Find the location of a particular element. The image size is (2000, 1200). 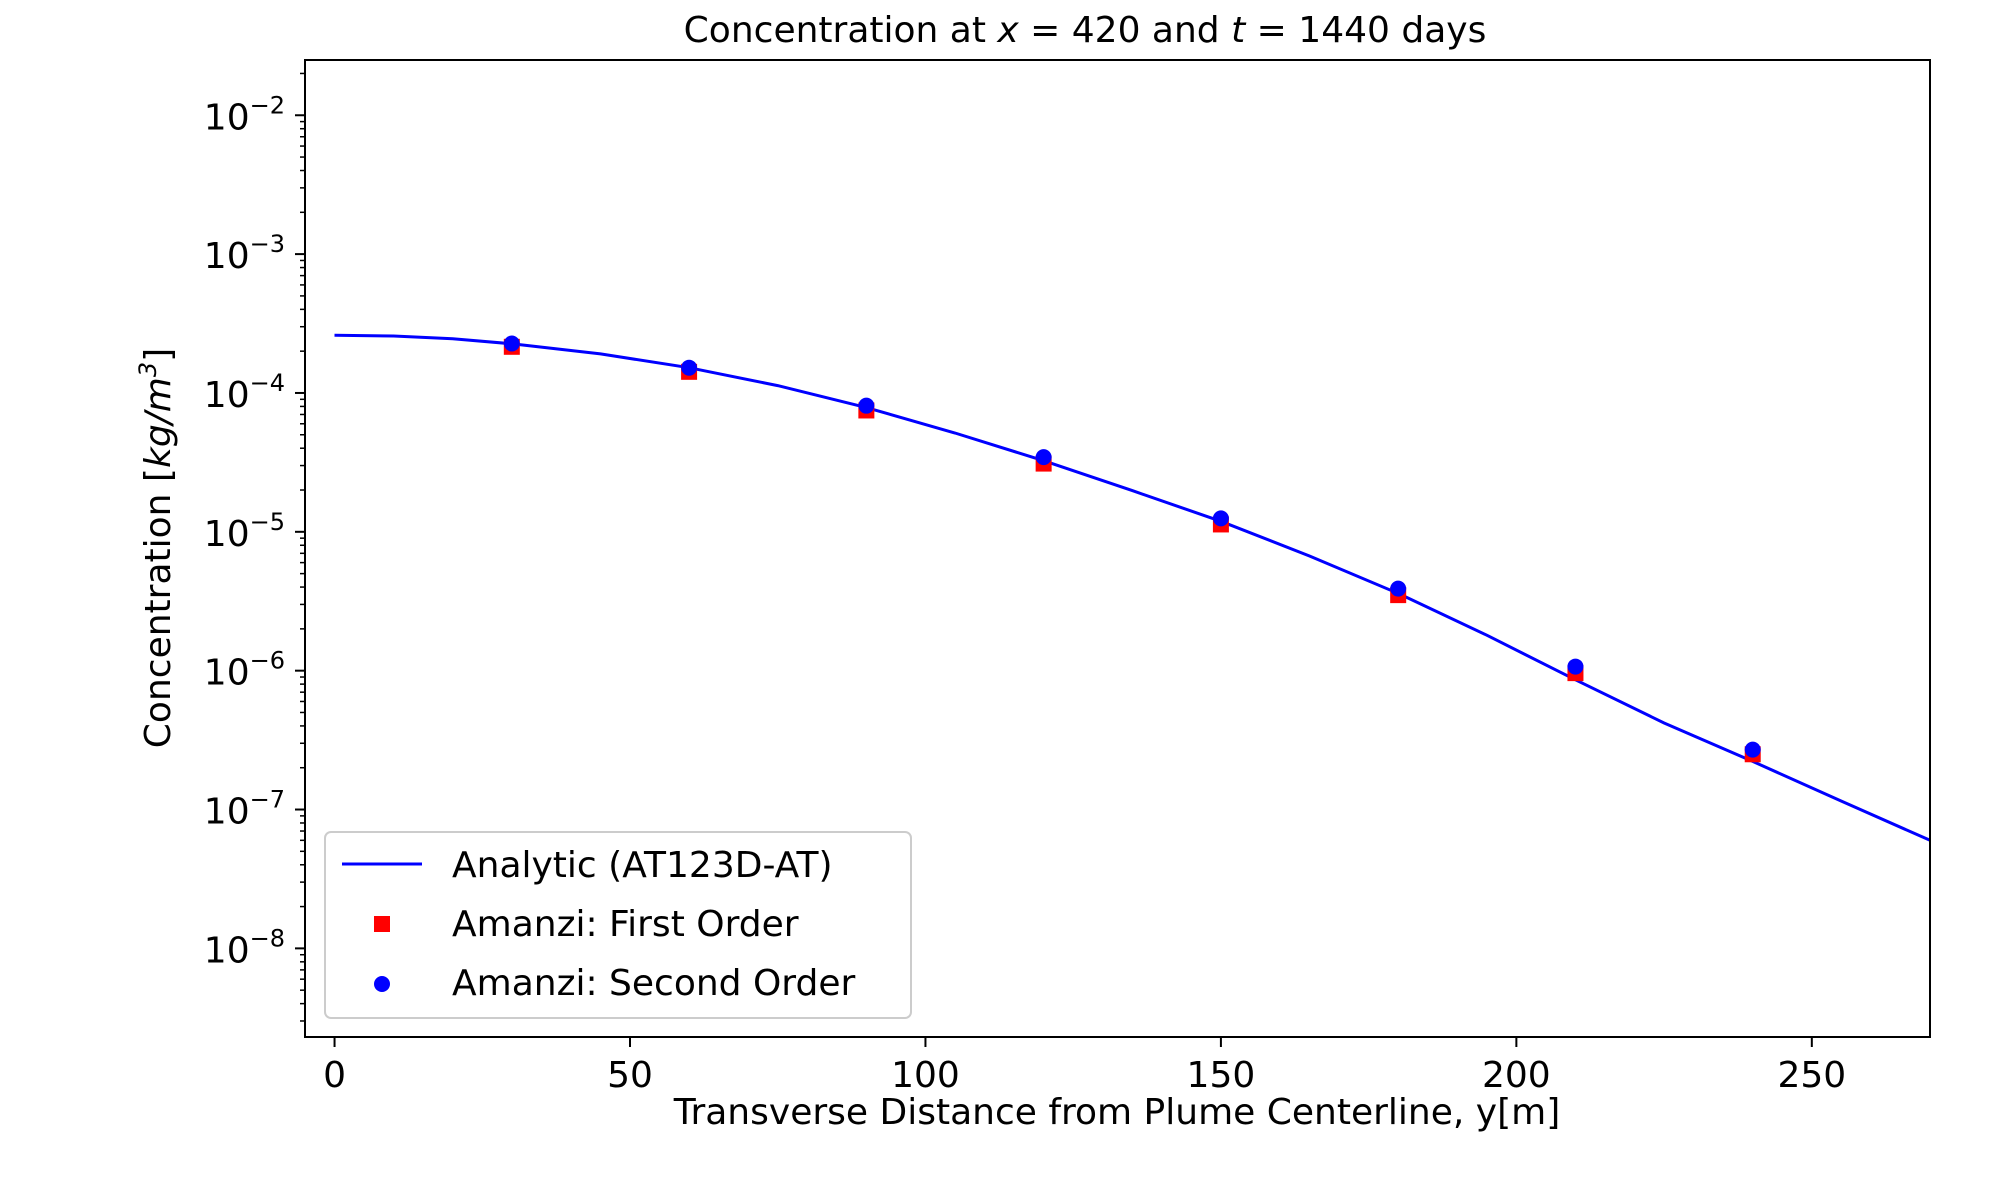

y-tick-label: 10⁻⁶ is located at coordinates (244, 670).